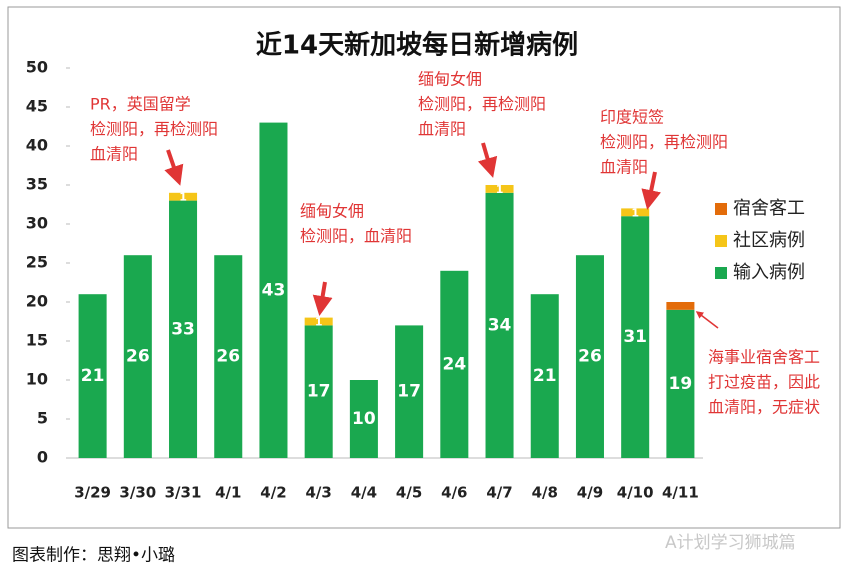  I want to click on y-tick-label: 5, so click(42, 418).